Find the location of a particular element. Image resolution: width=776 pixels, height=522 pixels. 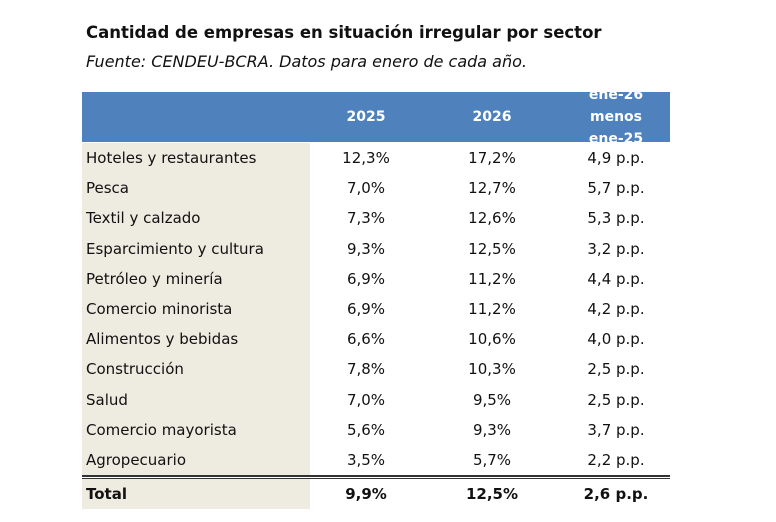

value-2025: 7,3% is located at coordinates (366, 218).